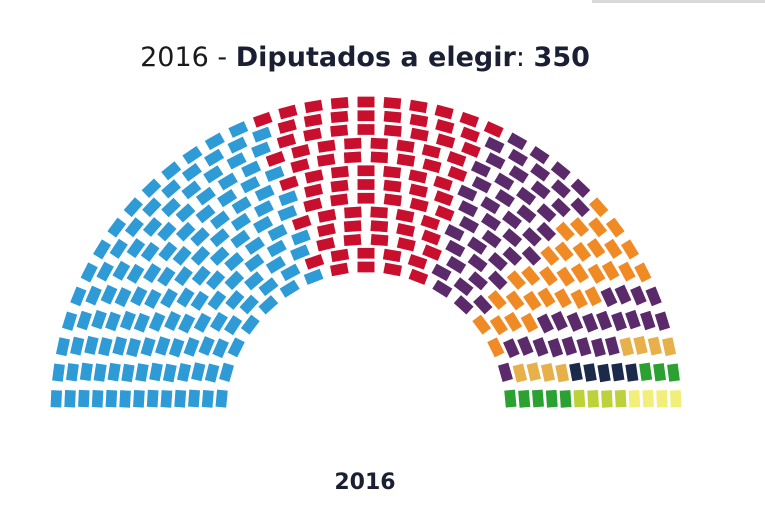  Describe the element at coordinates (174, 57) in the screenshot. I see `title-year: 2016` at that location.